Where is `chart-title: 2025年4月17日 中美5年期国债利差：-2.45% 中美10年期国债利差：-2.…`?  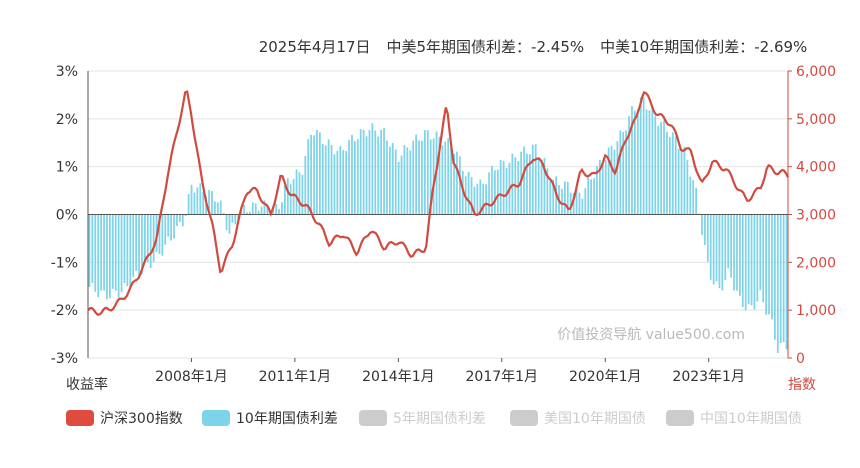 chart-title: 2025年4月17日 中美5年期国债利差：-2.45% 中美10年期国债利差：-2.… is located at coordinates (533, 47).